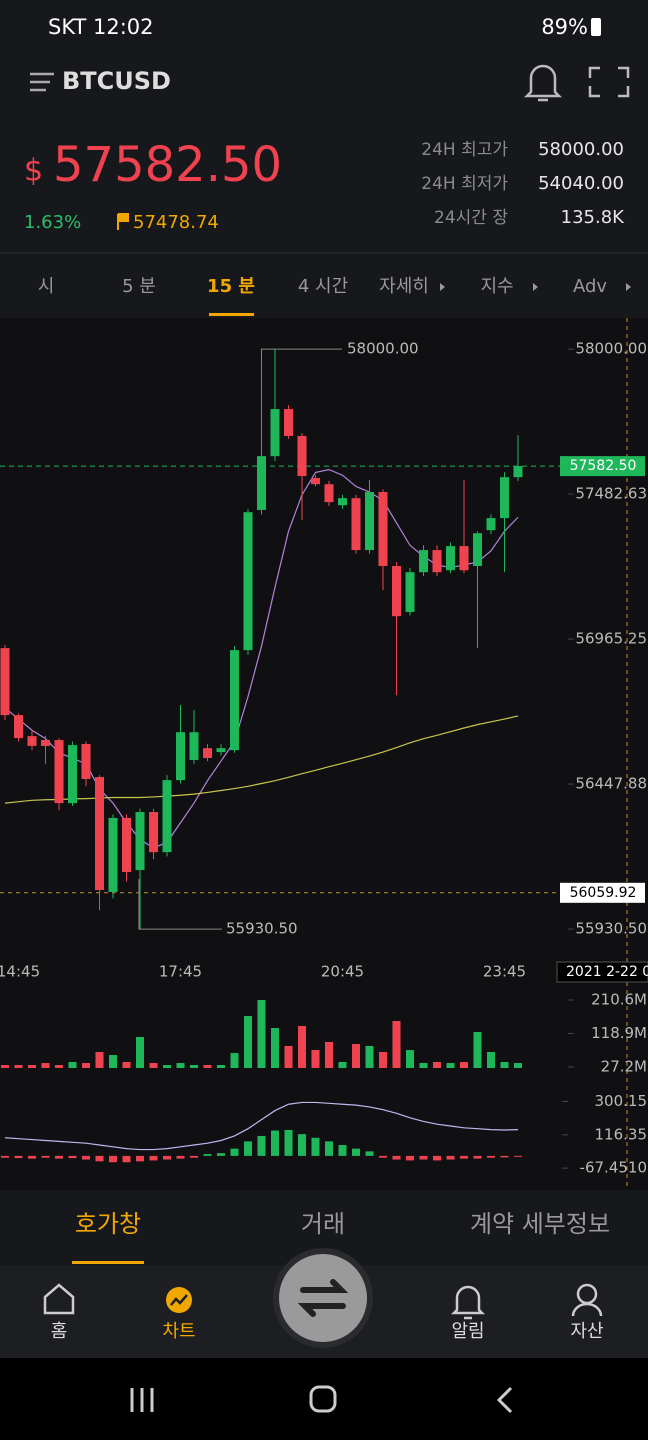  What do you see at coordinates (596, 27) in the screenshot?
I see `battery-icon` at bounding box center [596, 27].